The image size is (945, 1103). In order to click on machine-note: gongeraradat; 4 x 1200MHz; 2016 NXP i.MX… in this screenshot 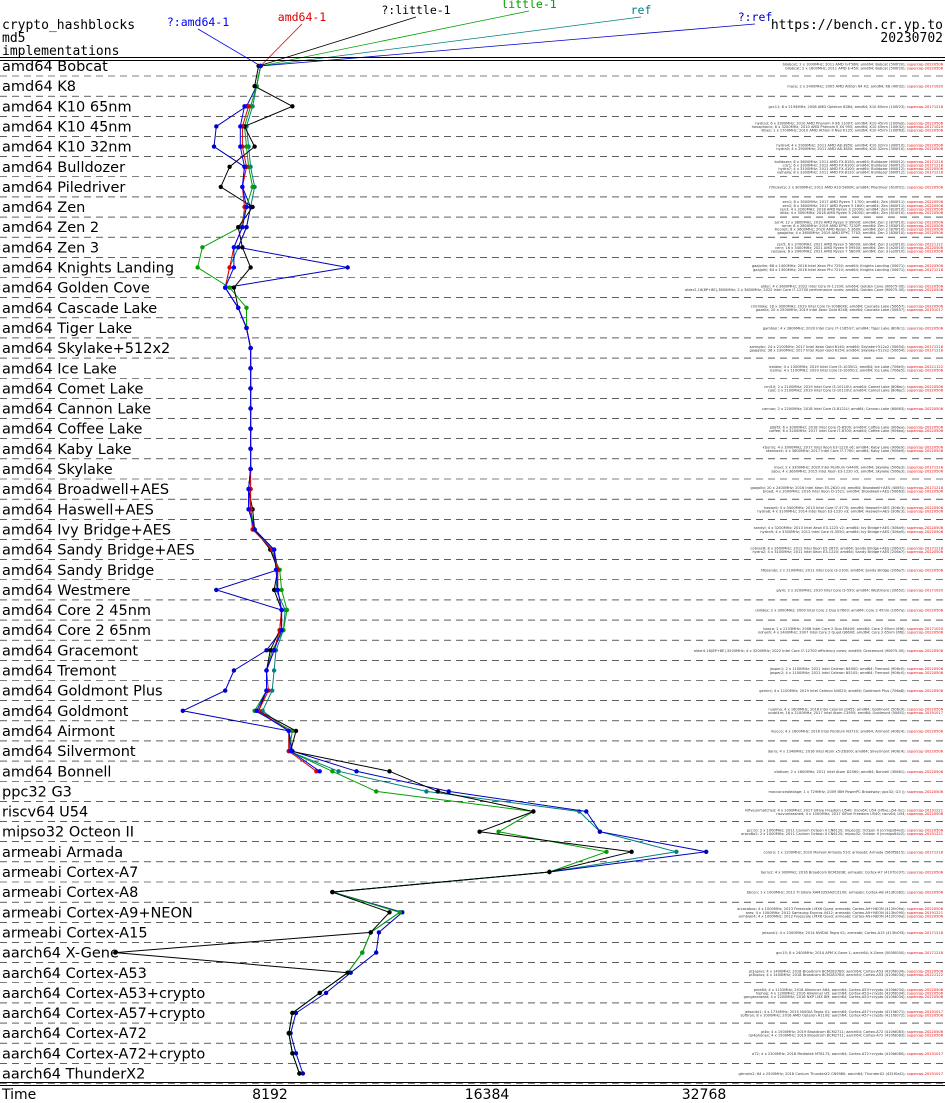, I will do `click(844, 997)`.